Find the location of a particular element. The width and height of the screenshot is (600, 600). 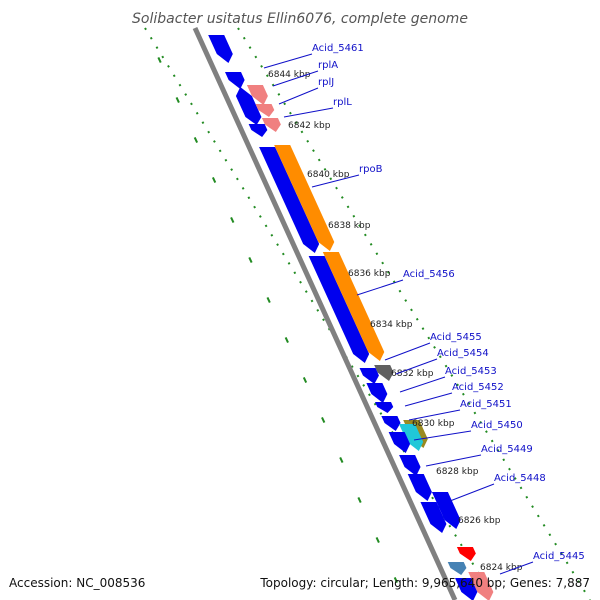

gene-label: Acid_5456 is located at coordinates (429, 274).